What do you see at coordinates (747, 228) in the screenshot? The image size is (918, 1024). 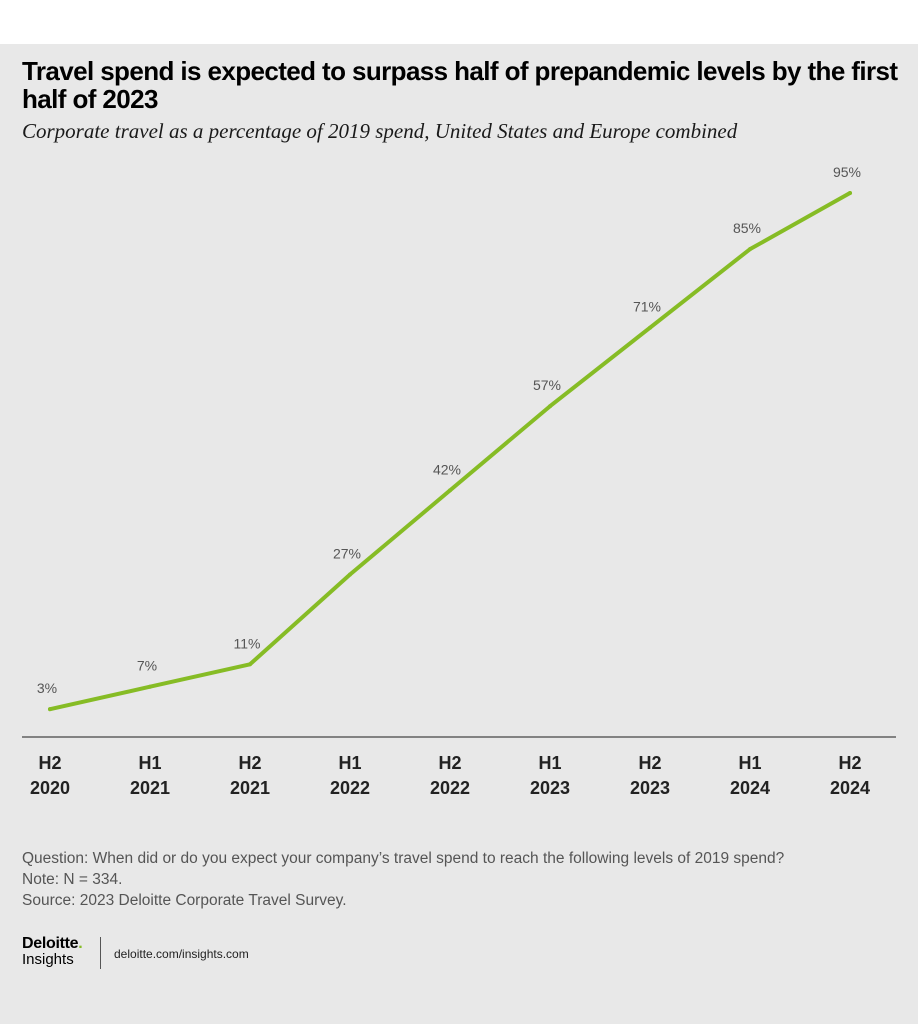 I see `data-label: 85%` at bounding box center [747, 228].